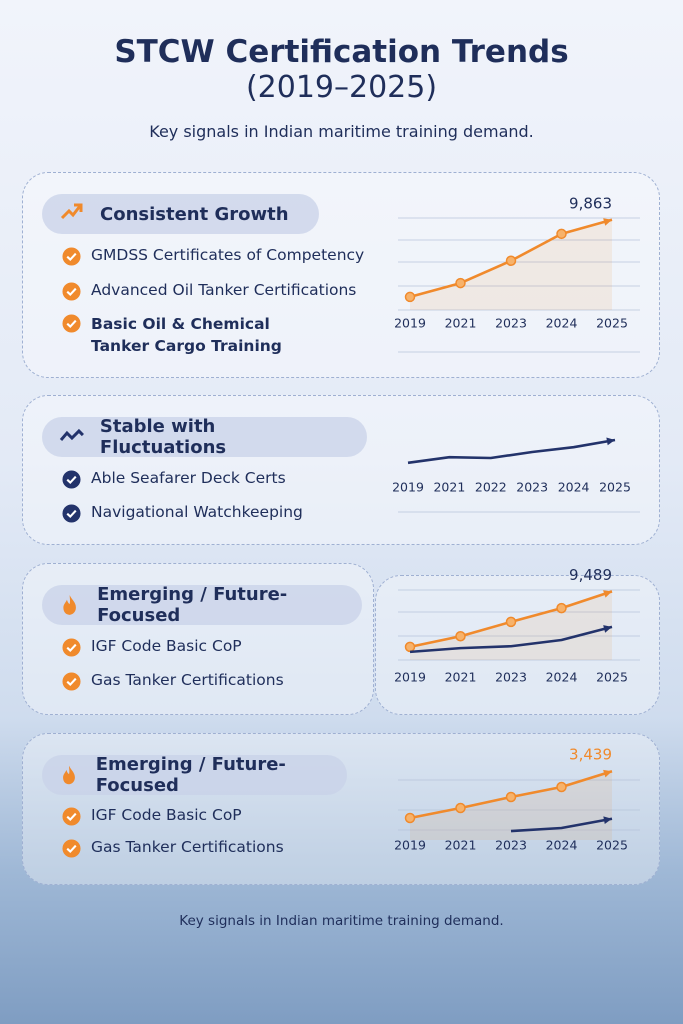 Image resolution: width=683 pixels, height=1024 pixels. Describe the element at coordinates (228, 255) in the screenshot. I see `item-text: GMDSS Certificates of Competency` at that location.